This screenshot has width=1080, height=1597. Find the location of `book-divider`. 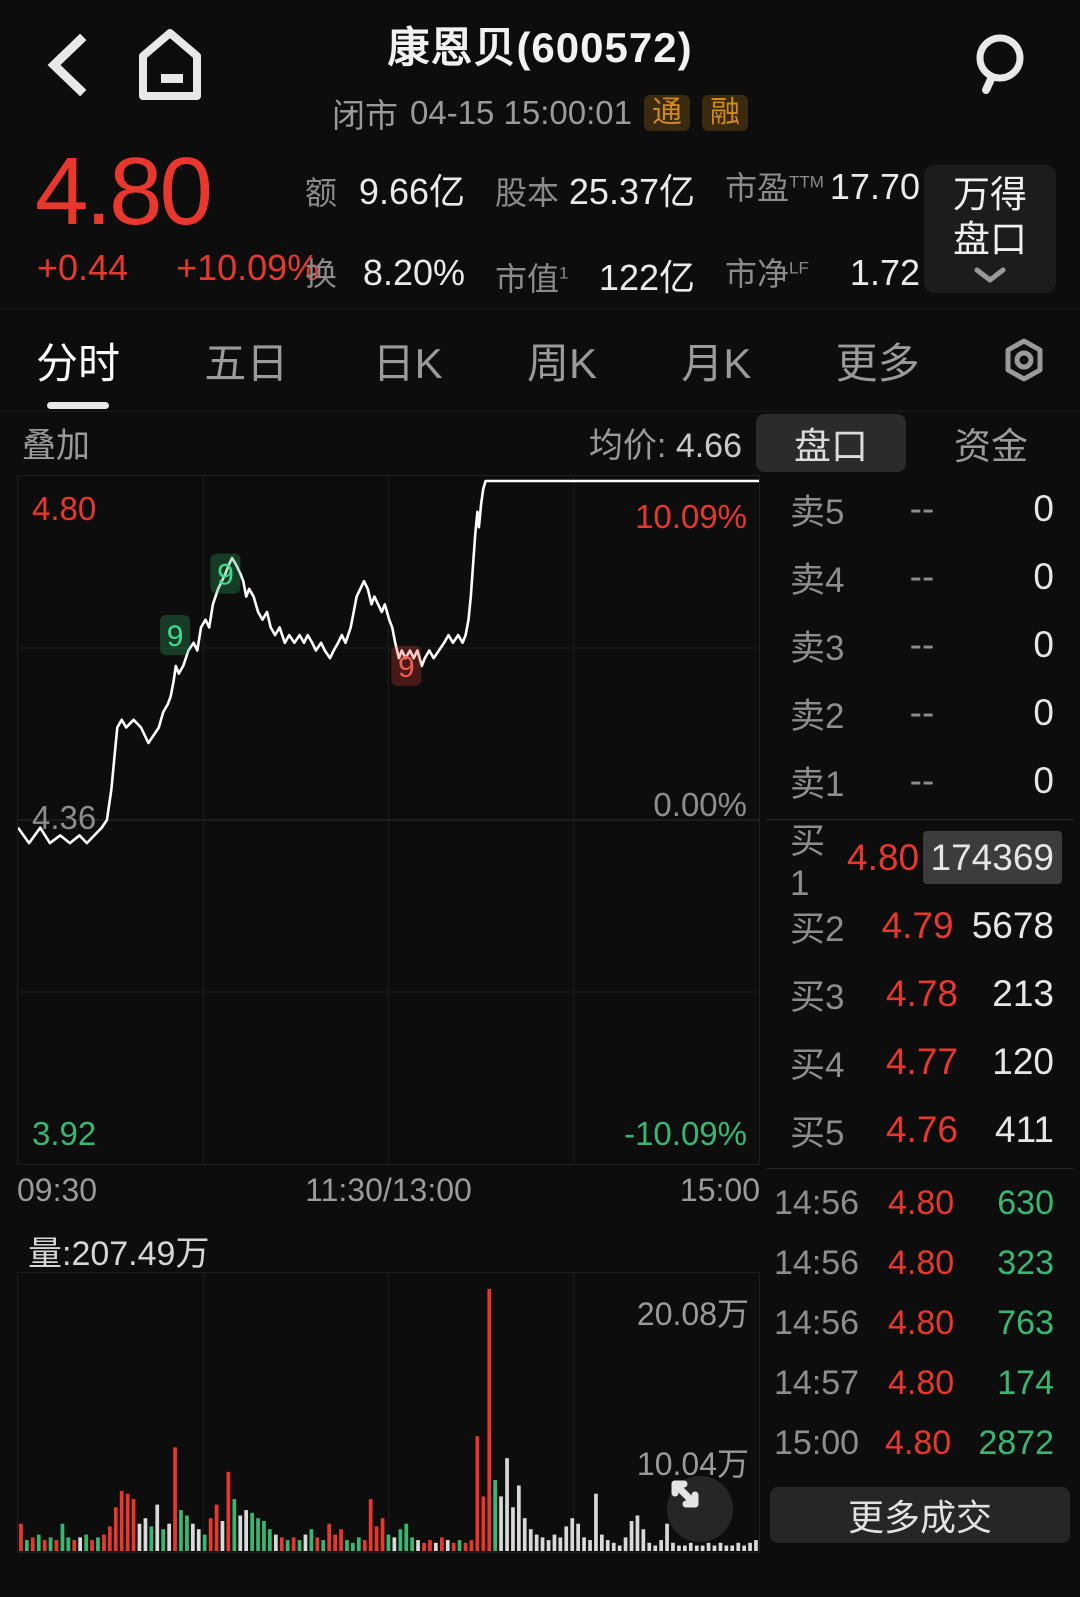

book-divider is located at coordinates (920, 819).